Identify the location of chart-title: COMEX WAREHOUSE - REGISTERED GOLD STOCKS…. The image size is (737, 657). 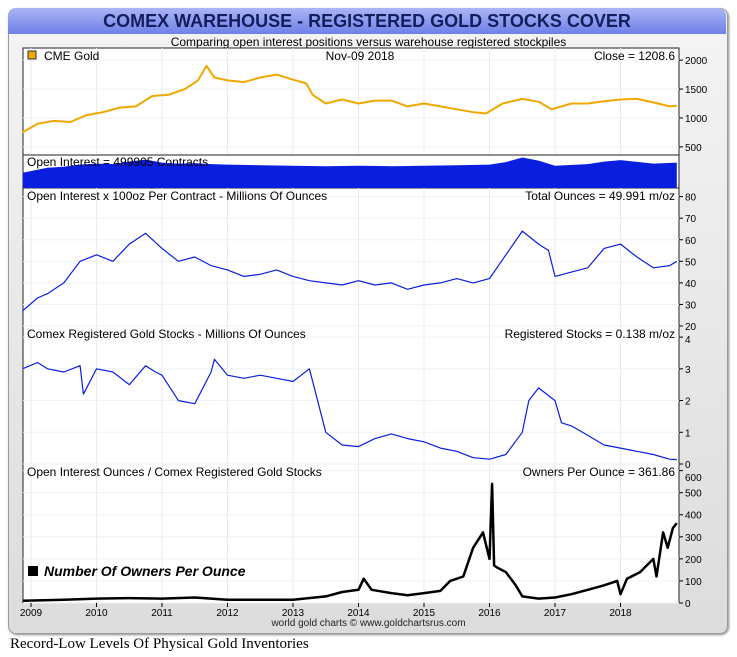
(367, 21).